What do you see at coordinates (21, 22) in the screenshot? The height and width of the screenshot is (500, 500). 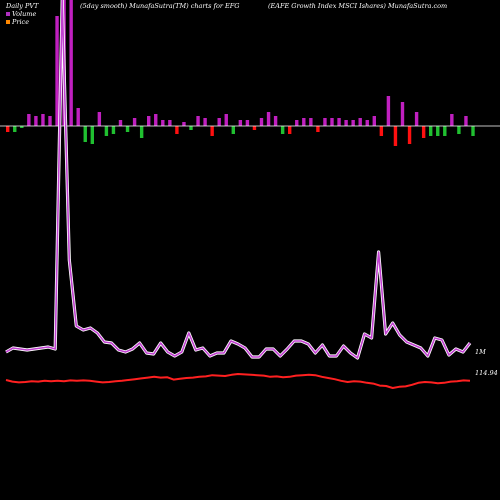 I see `legend-price-label: Price` at bounding box center [21, 22].